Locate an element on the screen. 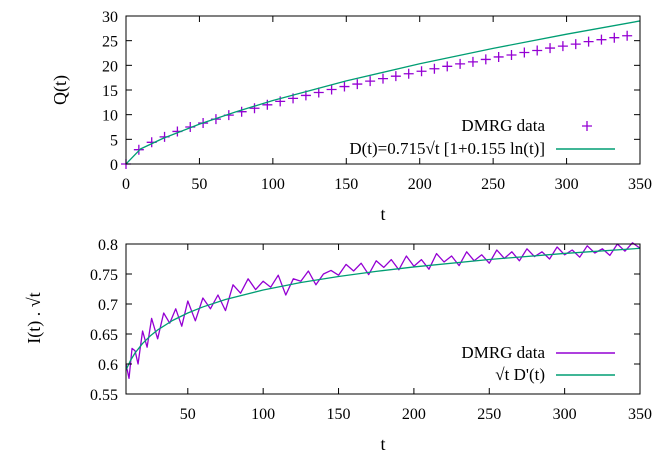 Image resolution: width=660 pixels, height=454 pixels. top-x-tick-label: 100 is located at coordinates (273, 184).